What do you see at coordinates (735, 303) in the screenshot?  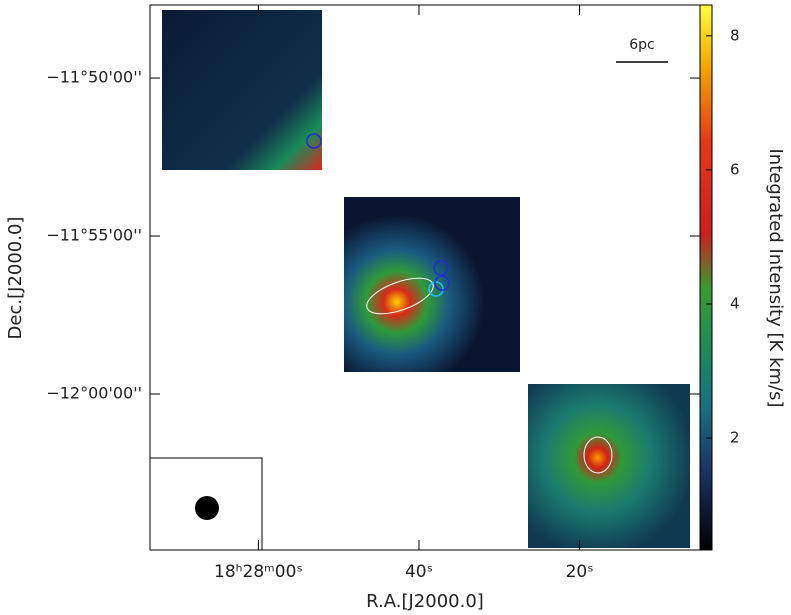 I see `colorbar-tick-label: 4` at bounding box center [735, 303].